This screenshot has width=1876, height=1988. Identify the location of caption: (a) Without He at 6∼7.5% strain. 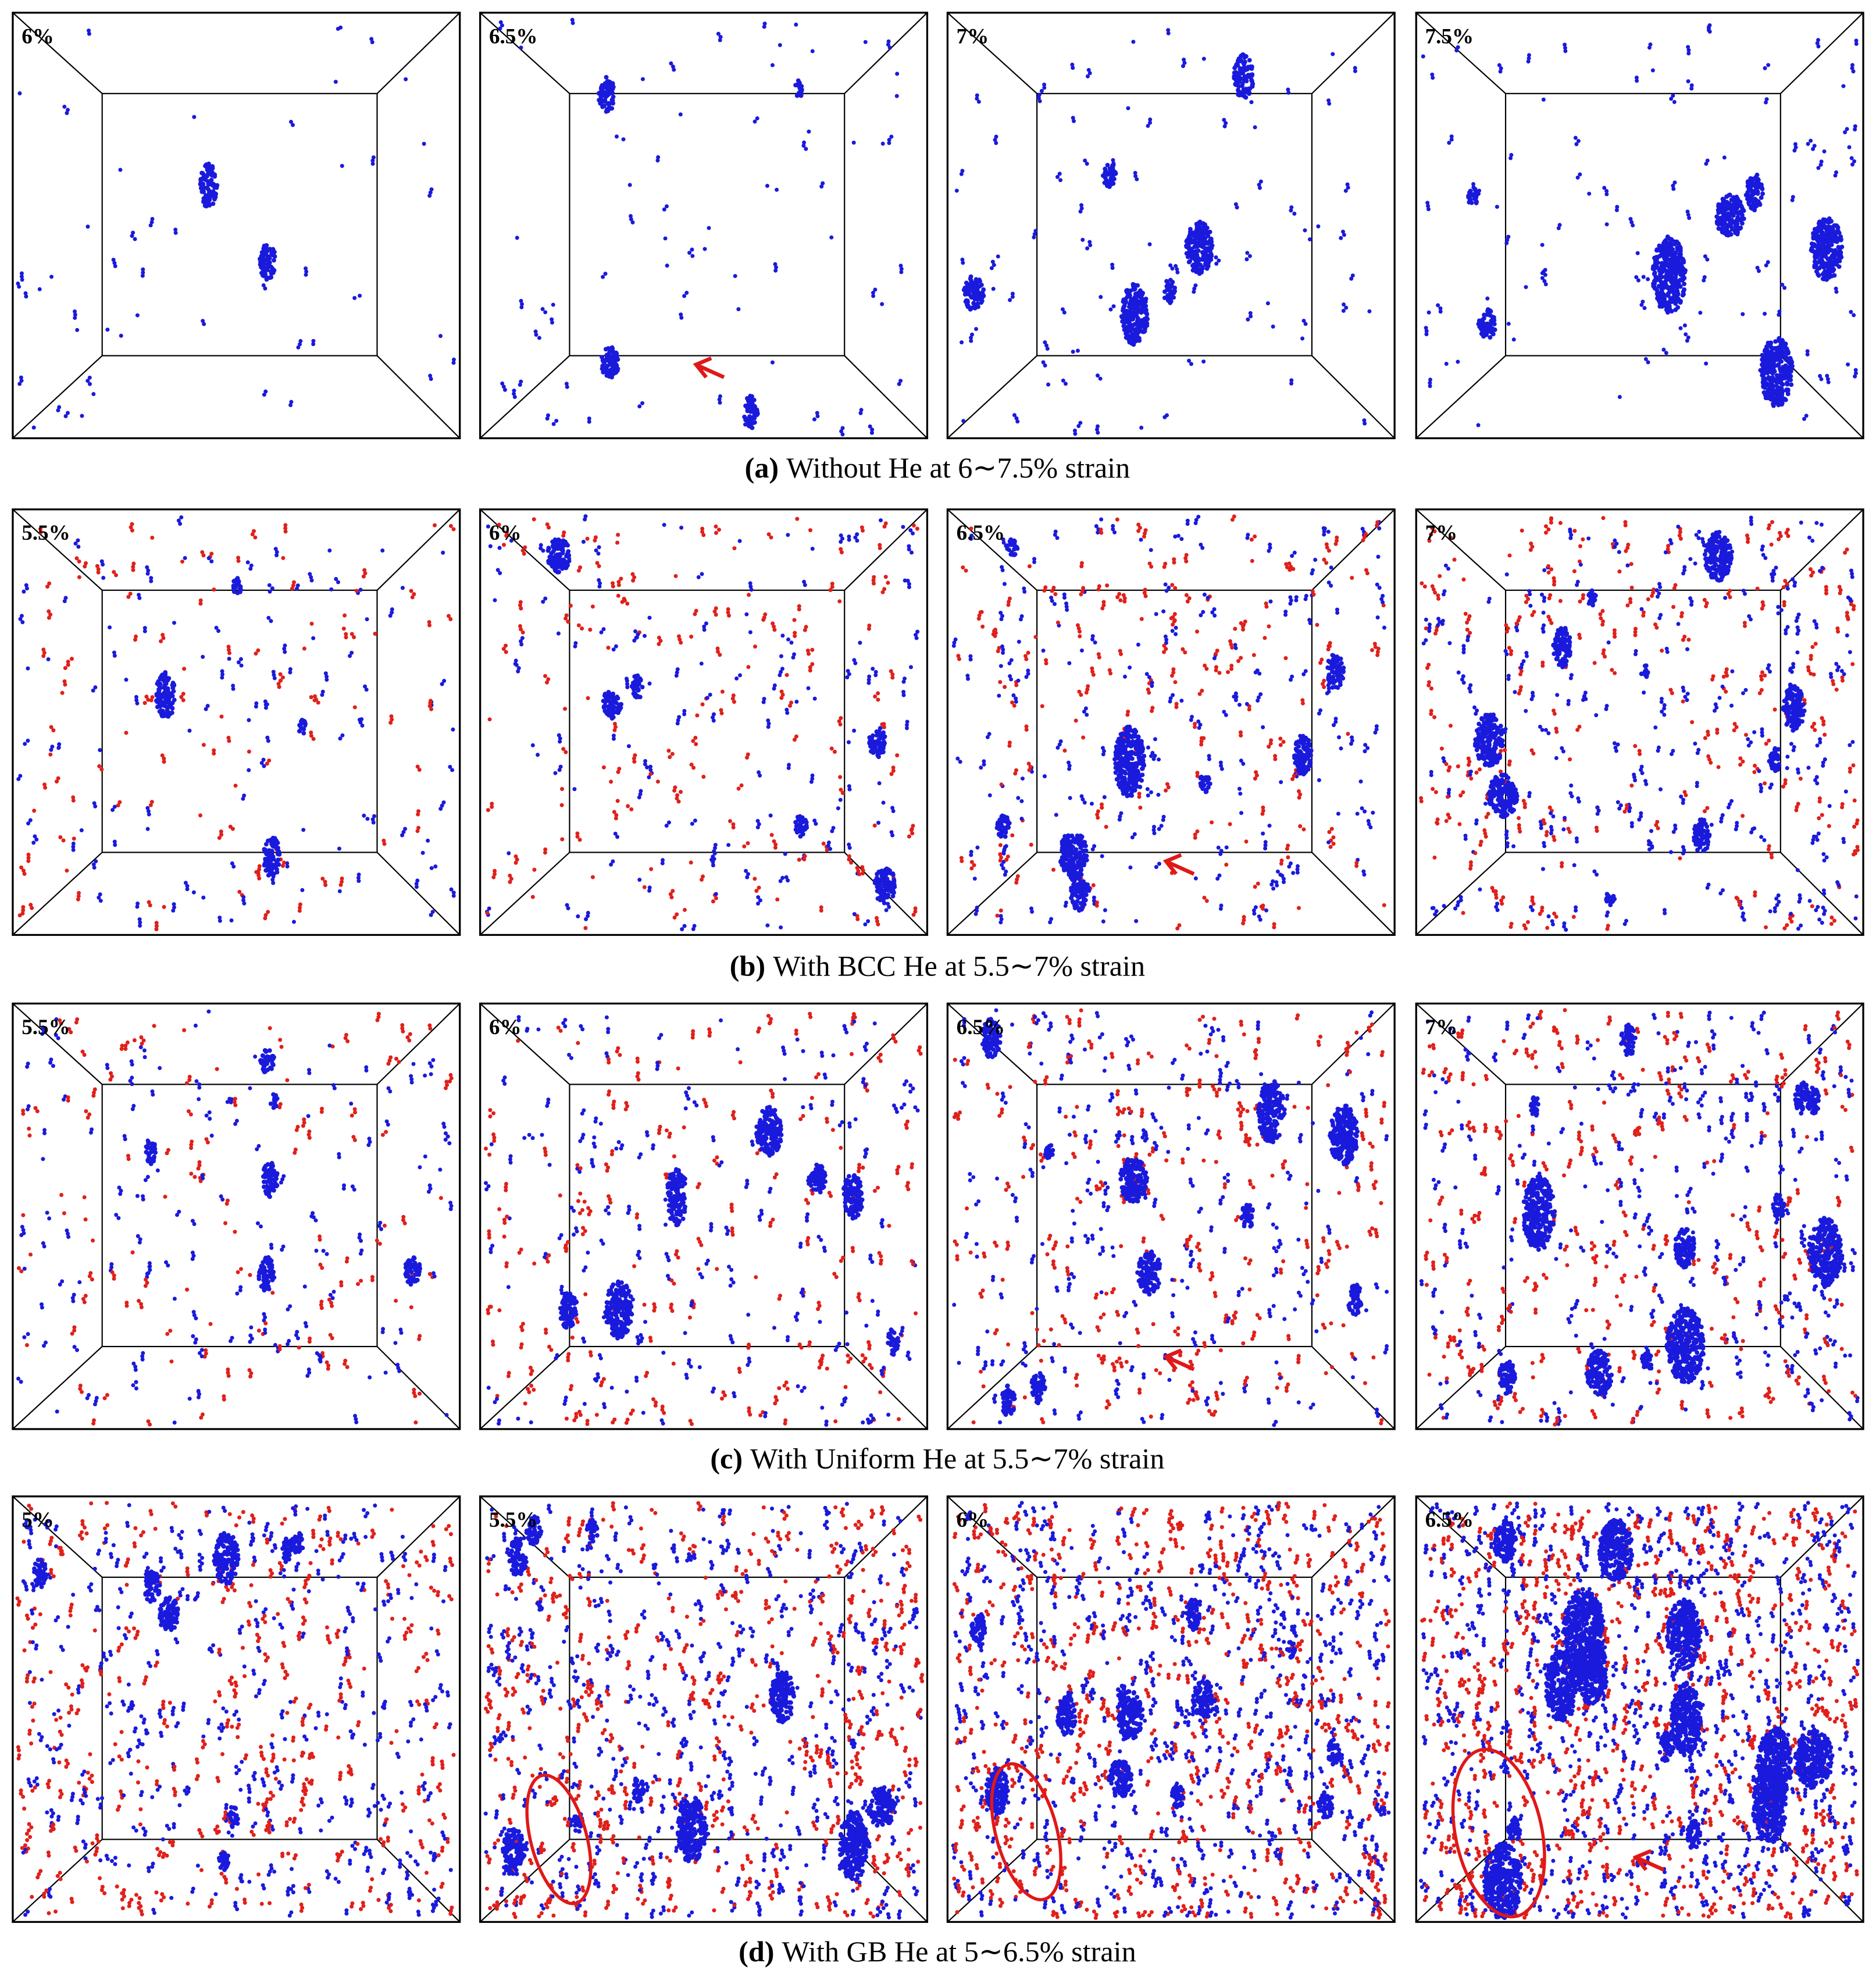
(937, 467).